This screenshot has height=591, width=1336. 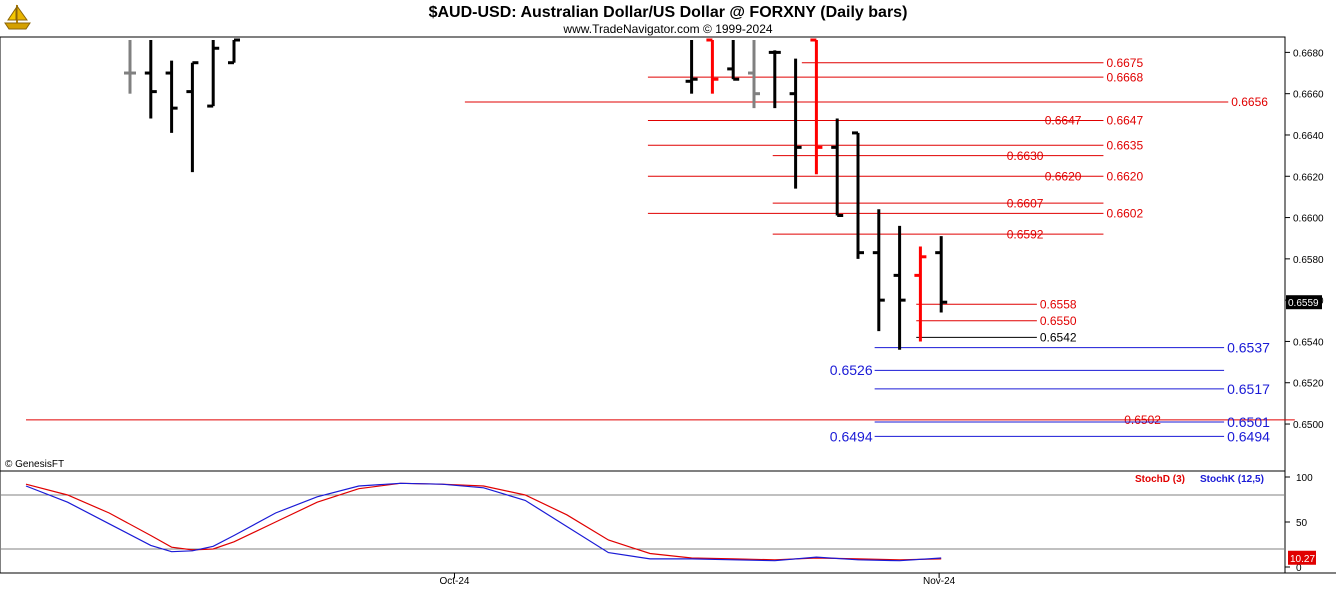 I want to click on price-tick-label: 0.6620, so click(x=1308, y=177).